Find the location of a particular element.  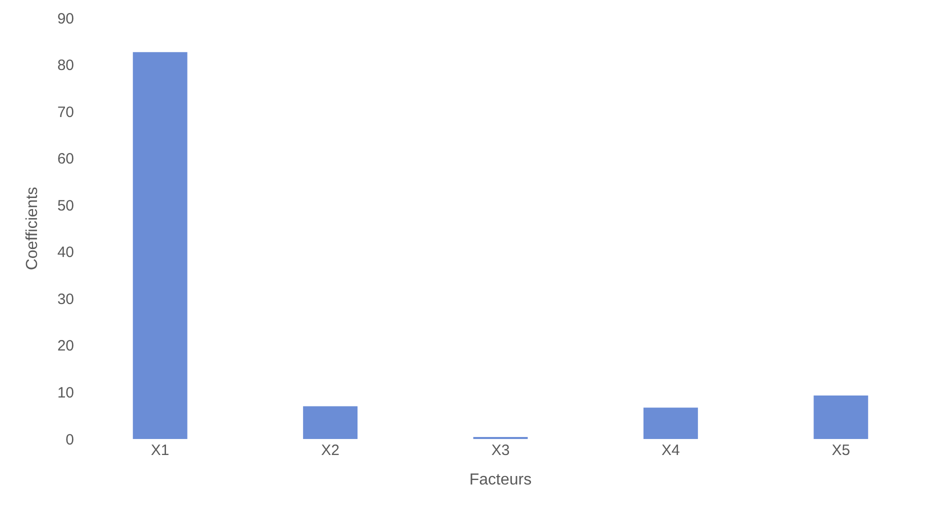

x-tick-label: X5 is located at coordinates (841, 450).